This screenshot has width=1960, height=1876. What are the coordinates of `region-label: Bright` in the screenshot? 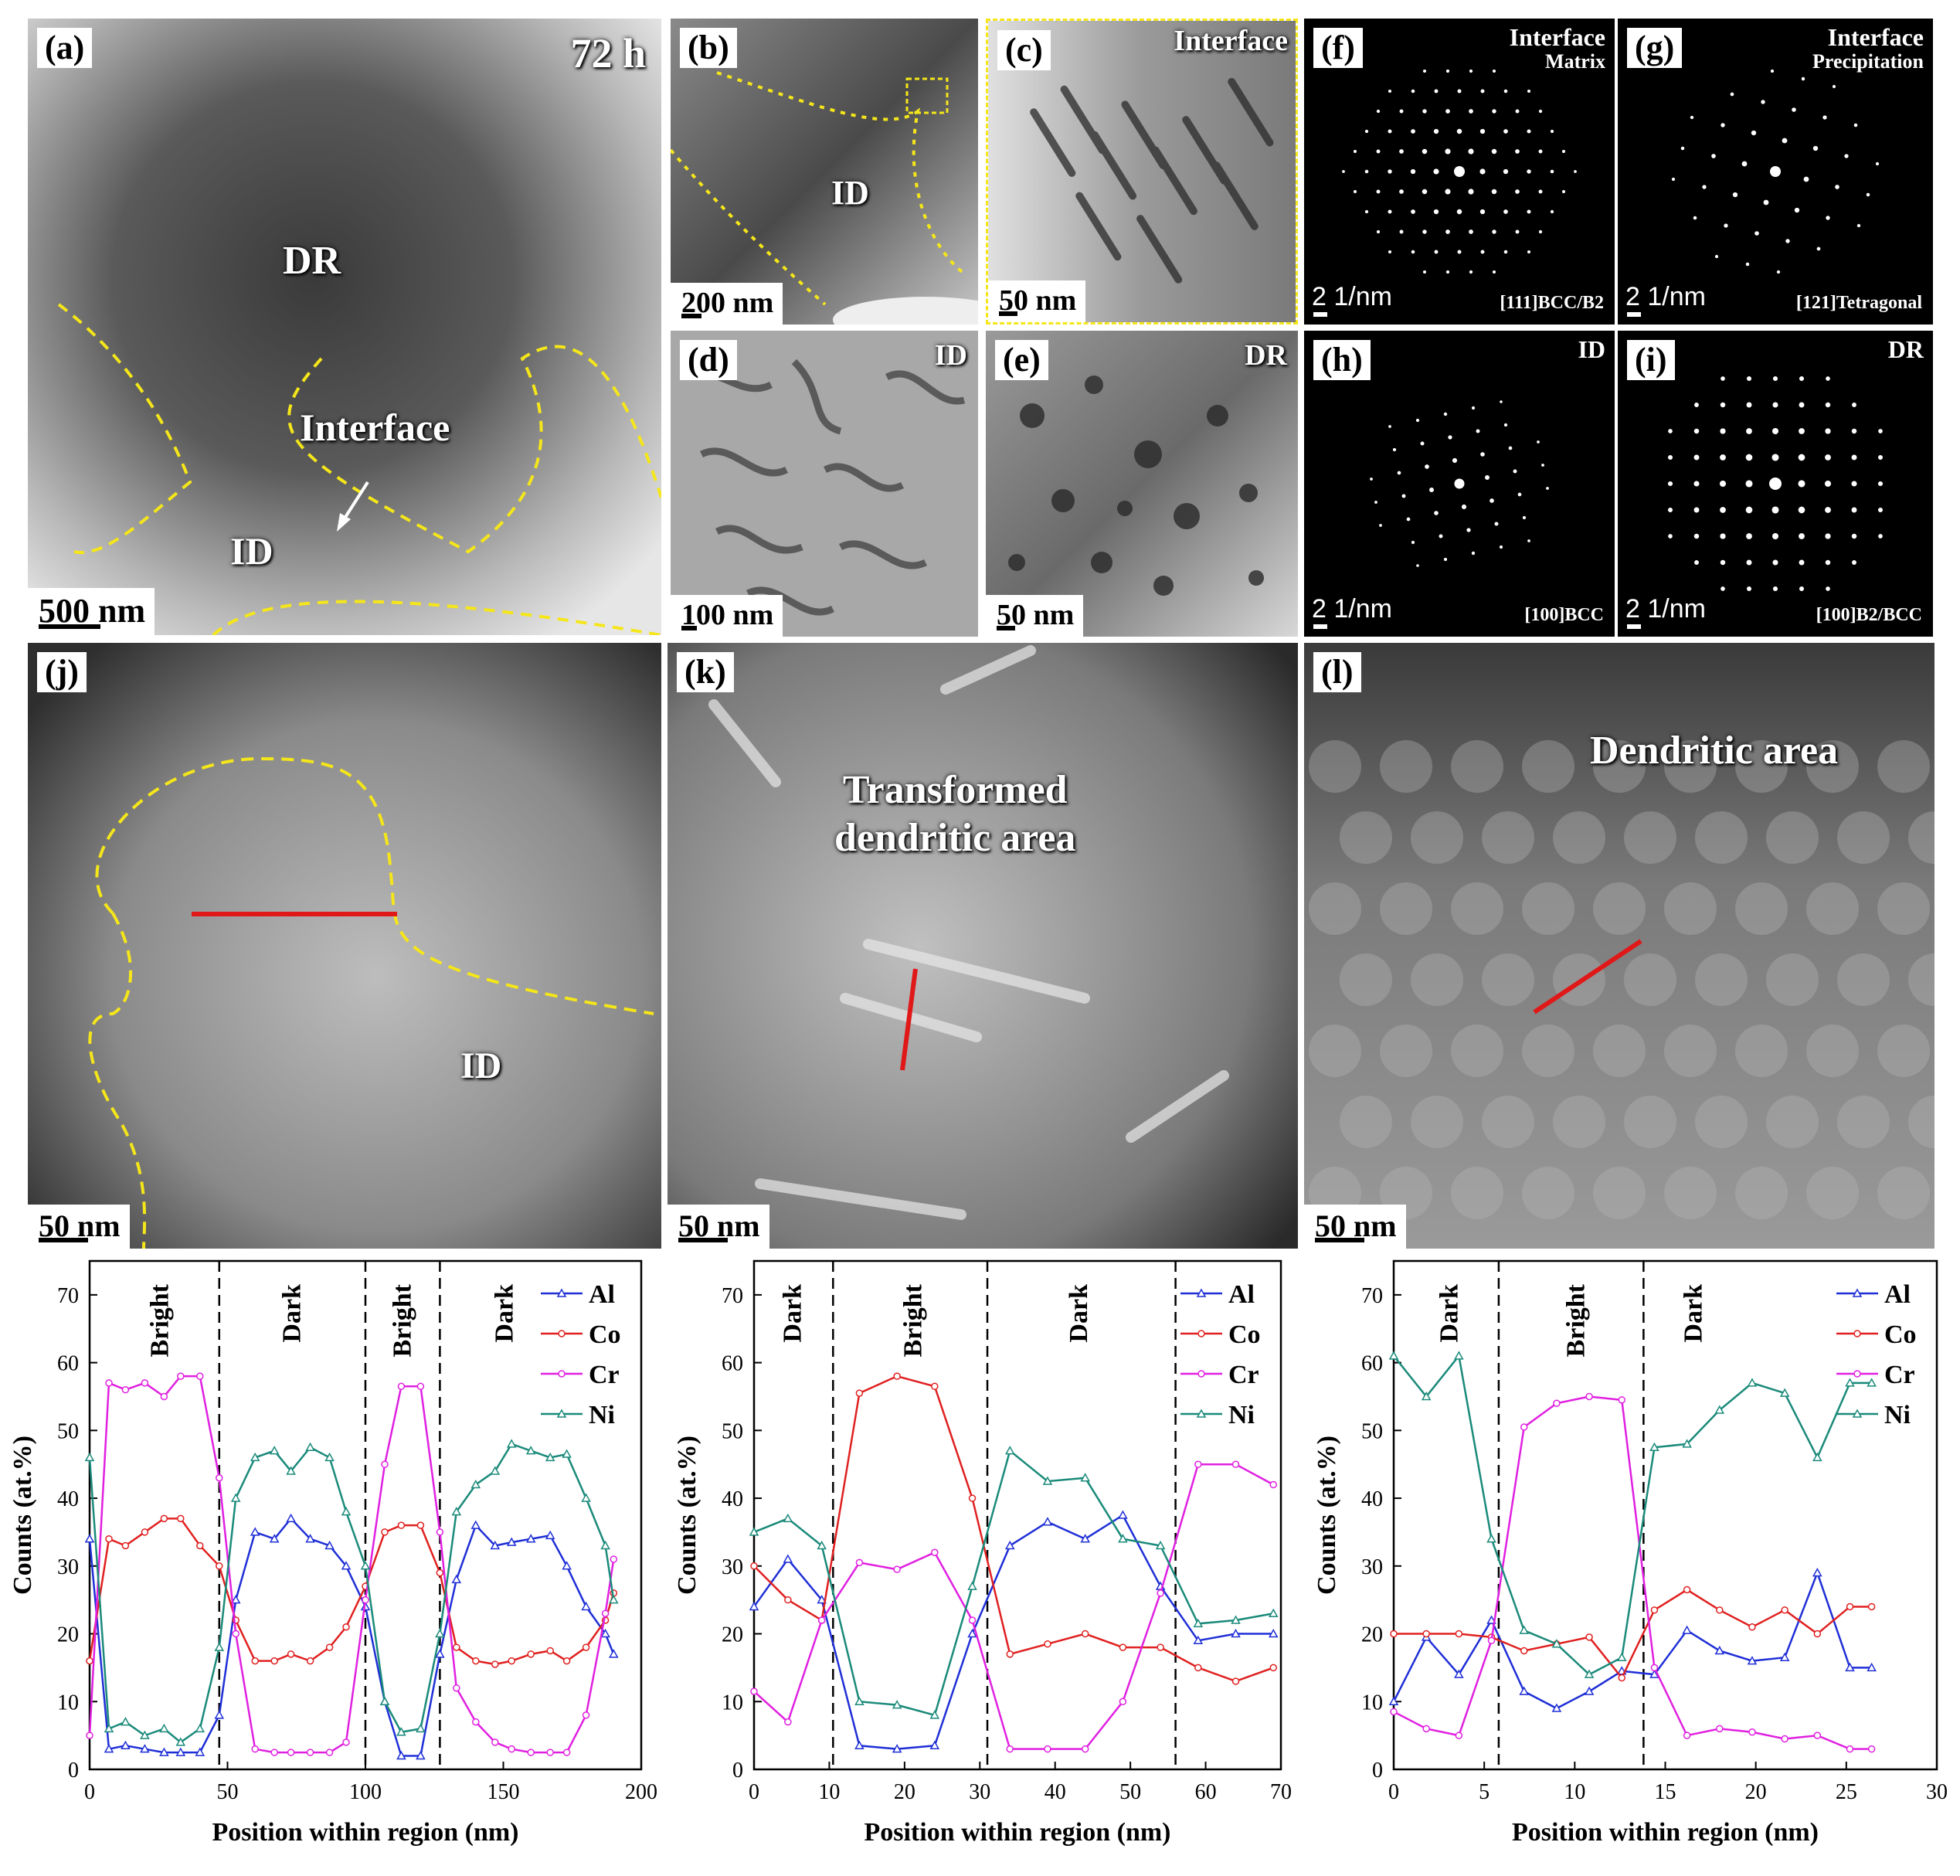 It's located at (1576, 1320).